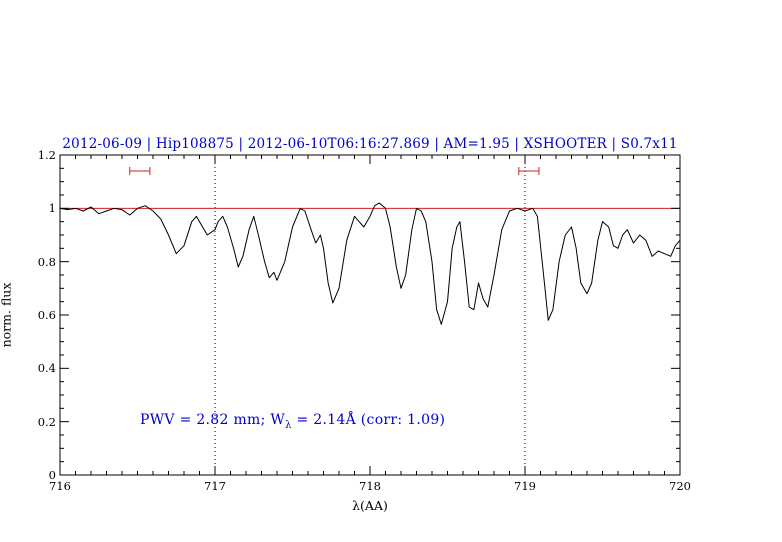 Image resolution: width=782 pixels, height=542 pixels. What do you see at coordinates (370, 486) in the screenshot?
I see `x-tick-label: 718` at bounding box center [370, 486].